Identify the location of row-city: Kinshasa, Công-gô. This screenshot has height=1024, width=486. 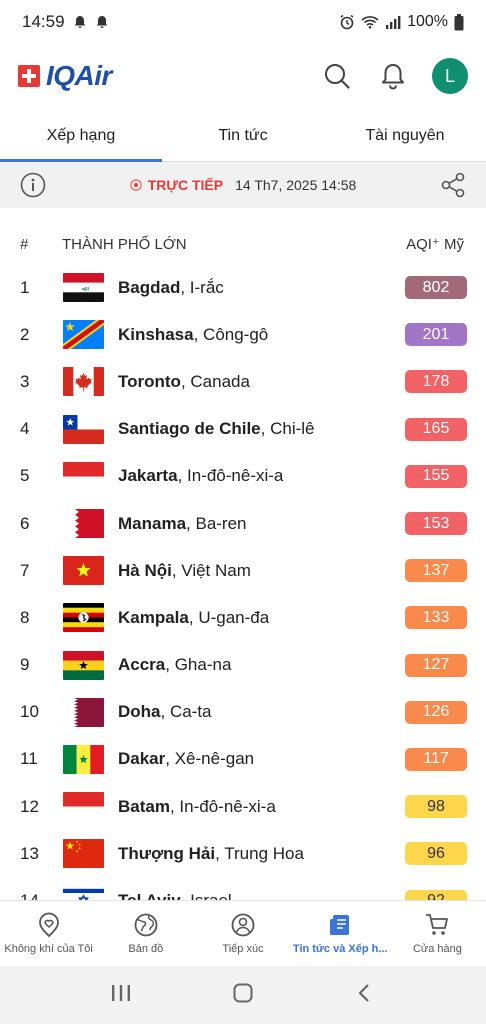
(193, 335).